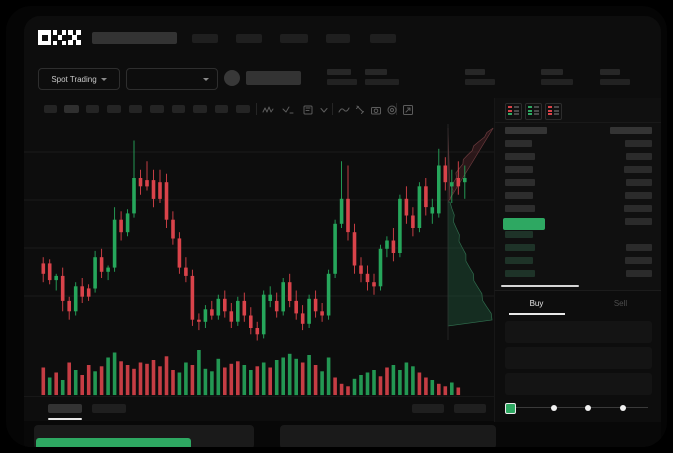  Describe the element at coordinates (578, 332) in the screenshot. I see `order-price-field` at that location.